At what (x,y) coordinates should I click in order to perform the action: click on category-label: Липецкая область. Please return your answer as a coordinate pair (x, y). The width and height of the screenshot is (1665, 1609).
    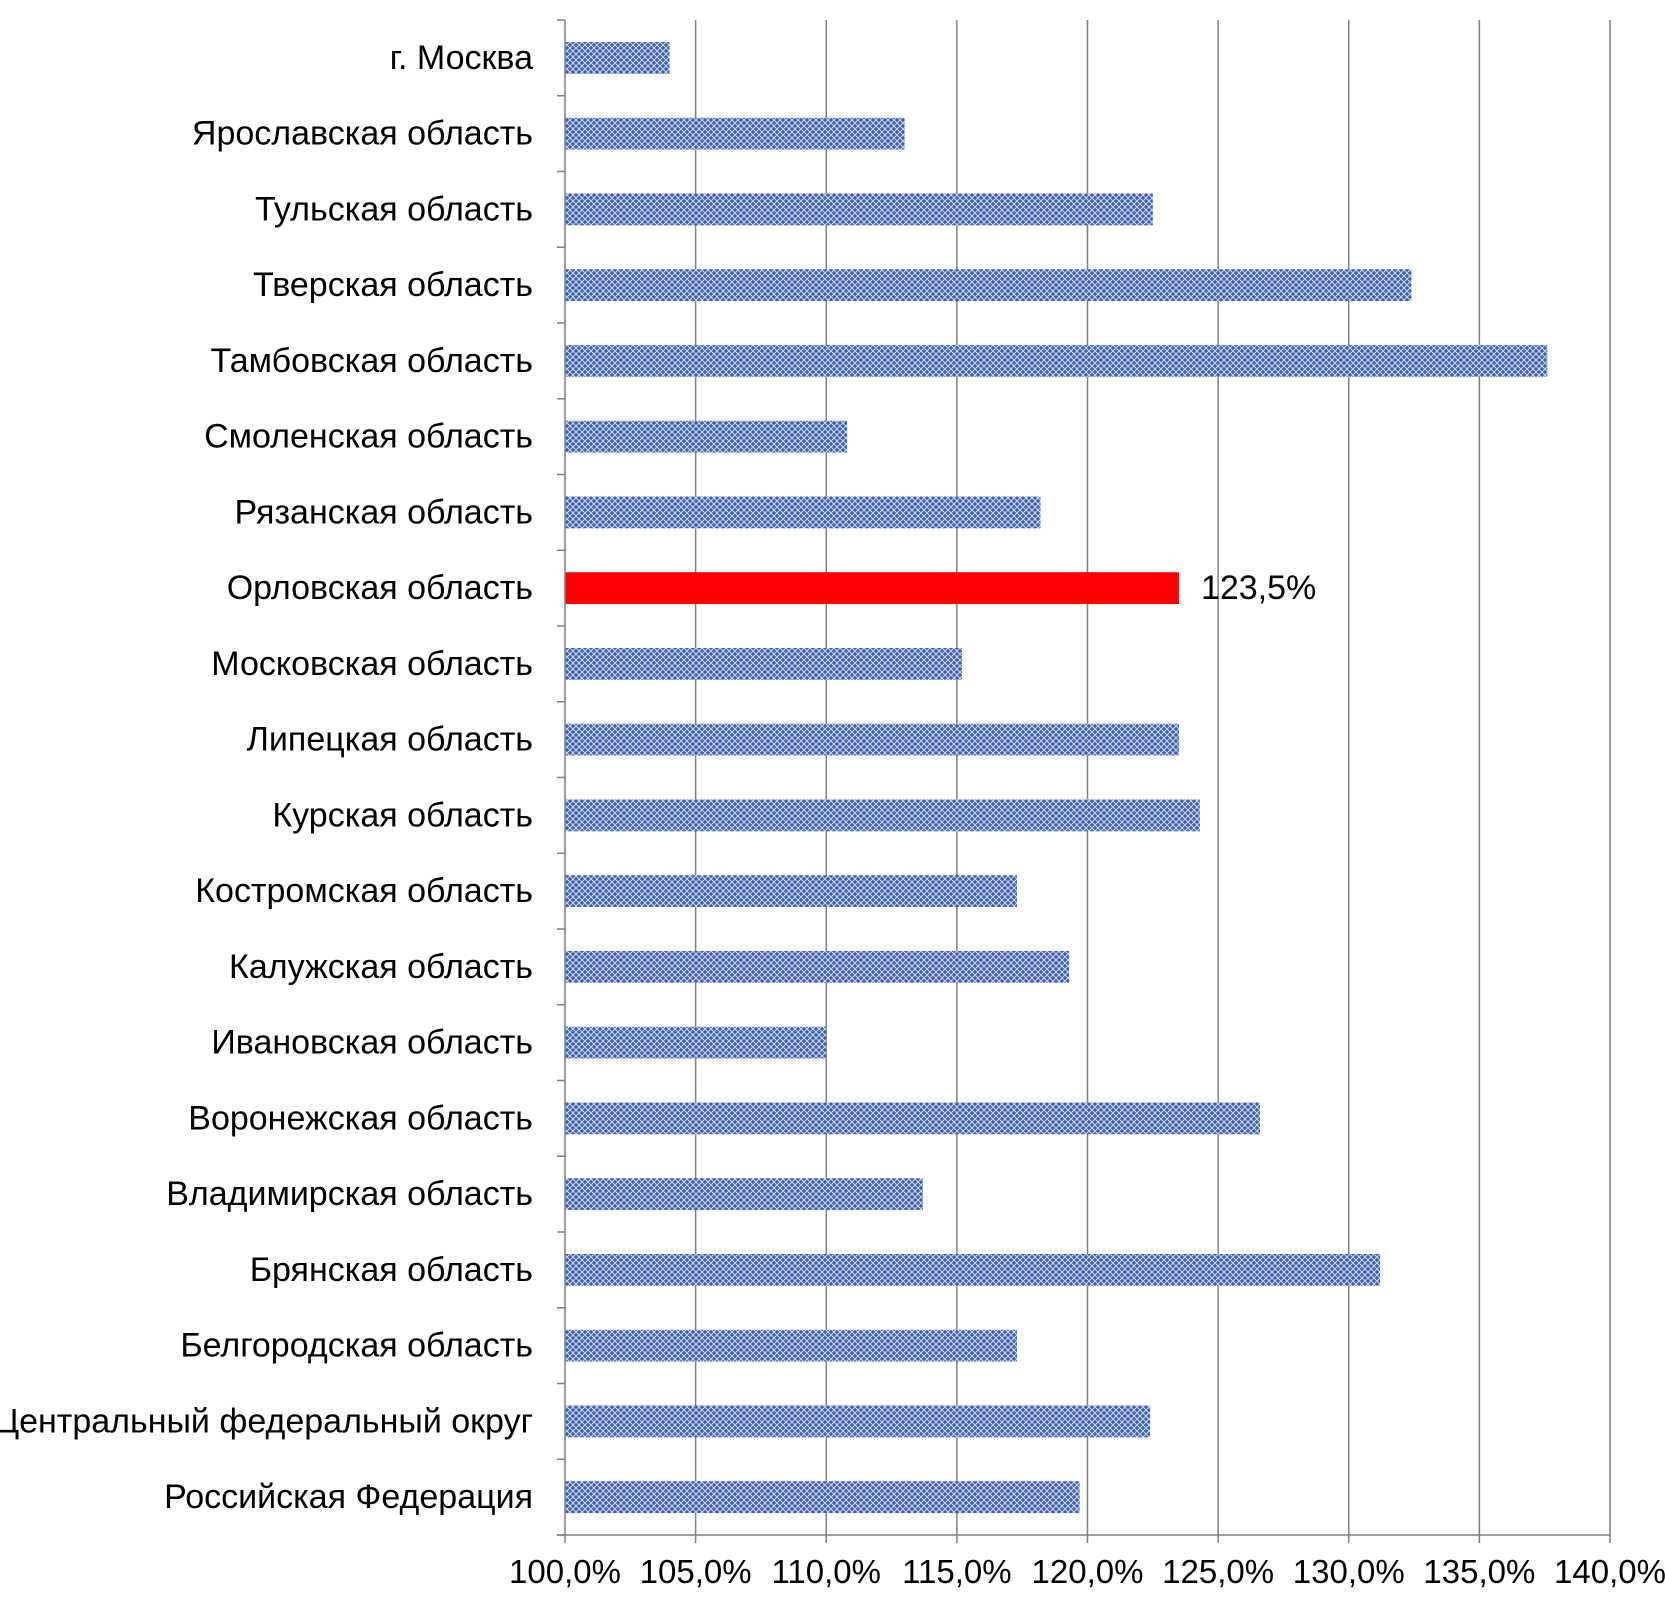
    Looking at the image, I should click on (390, 740).